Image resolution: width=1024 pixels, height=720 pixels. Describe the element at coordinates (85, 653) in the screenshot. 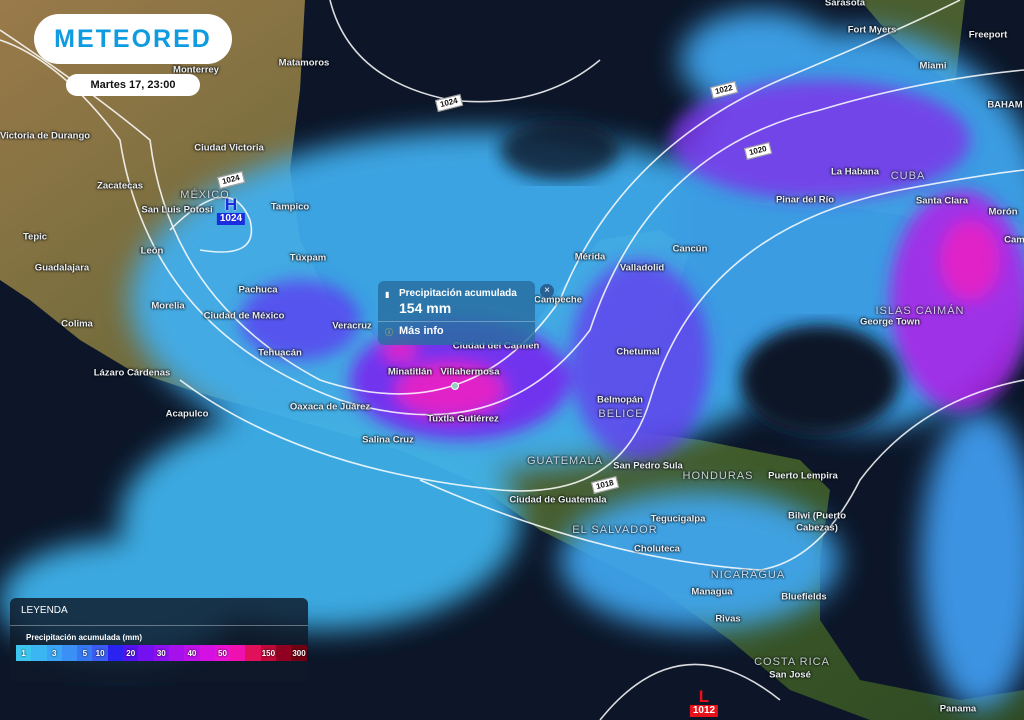

I see `legend-scale-cell: 5` at that location.